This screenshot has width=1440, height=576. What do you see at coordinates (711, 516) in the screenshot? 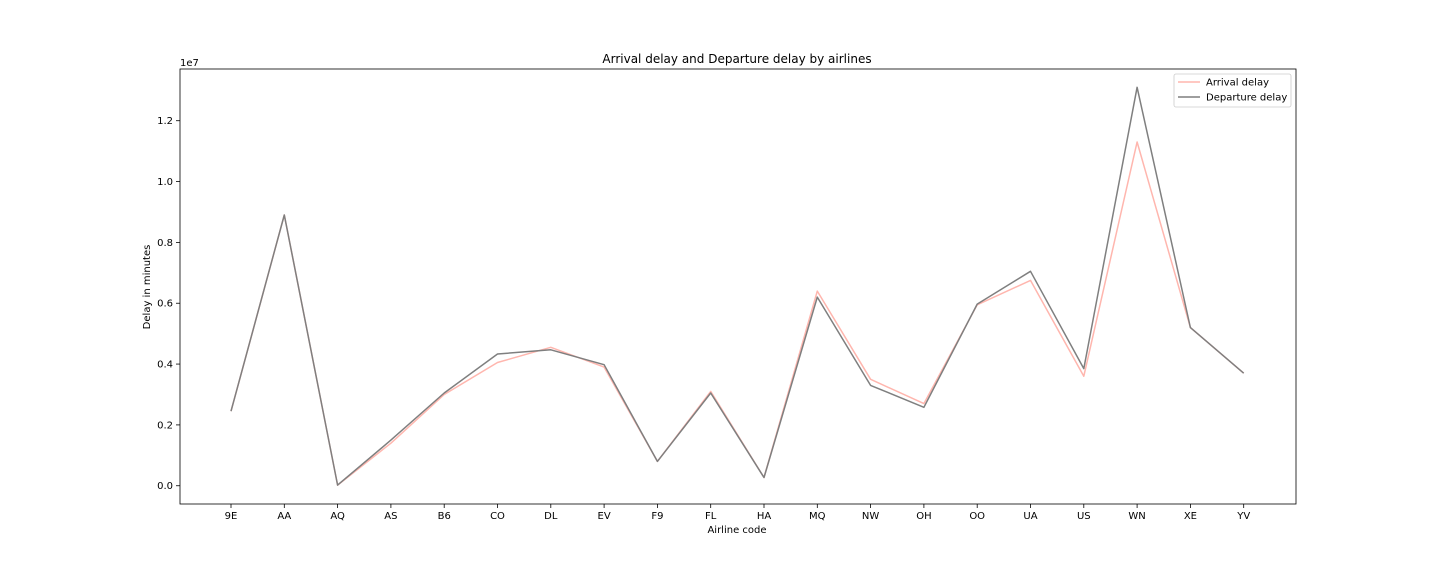
I see `x-tick-label: FL` at bounding box center [711, 516].